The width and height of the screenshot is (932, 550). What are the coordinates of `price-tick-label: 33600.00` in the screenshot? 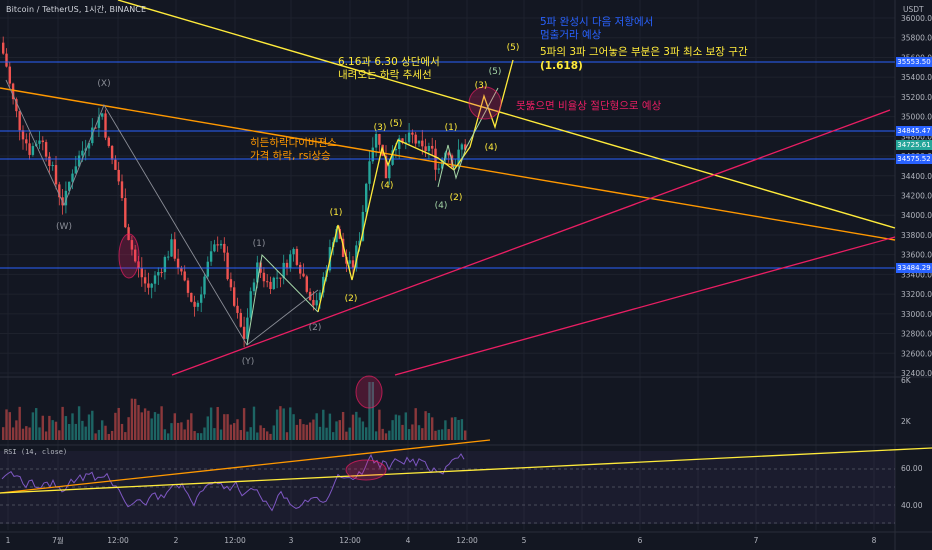 It's located at (916, 255).